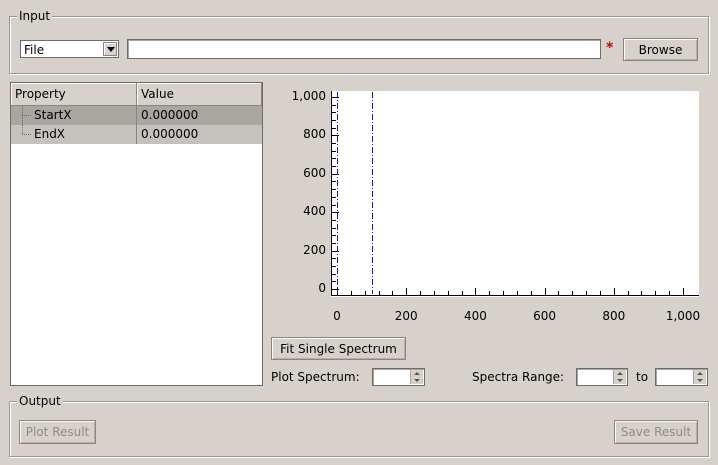 This screenshot has width=718, height=465. I want to click on property-cell: StartX, so click(53, 115).